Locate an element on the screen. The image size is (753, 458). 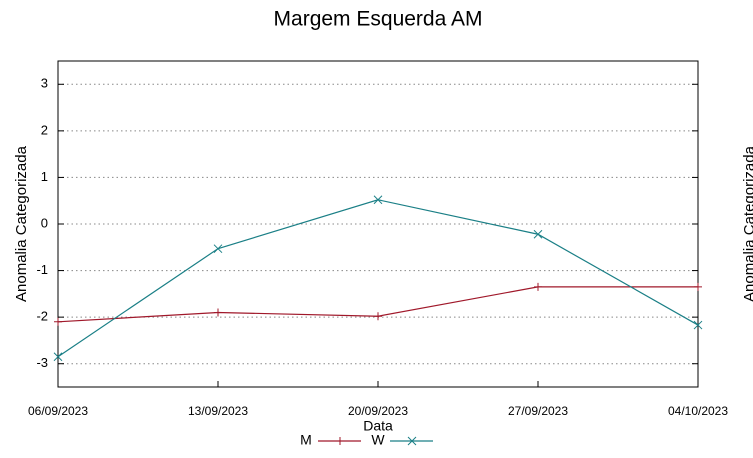
x-tick-label: 04/10/2023 is located at coordinates (698, 411).